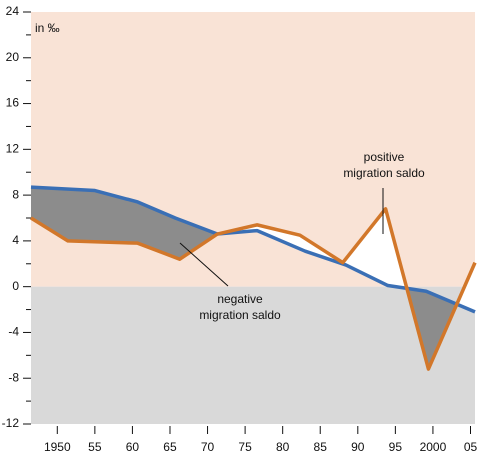  What do you see at coordinates (95, 447) in the screenshot?
I see `x-tick-label: 55` at bounding box center [95, 447].